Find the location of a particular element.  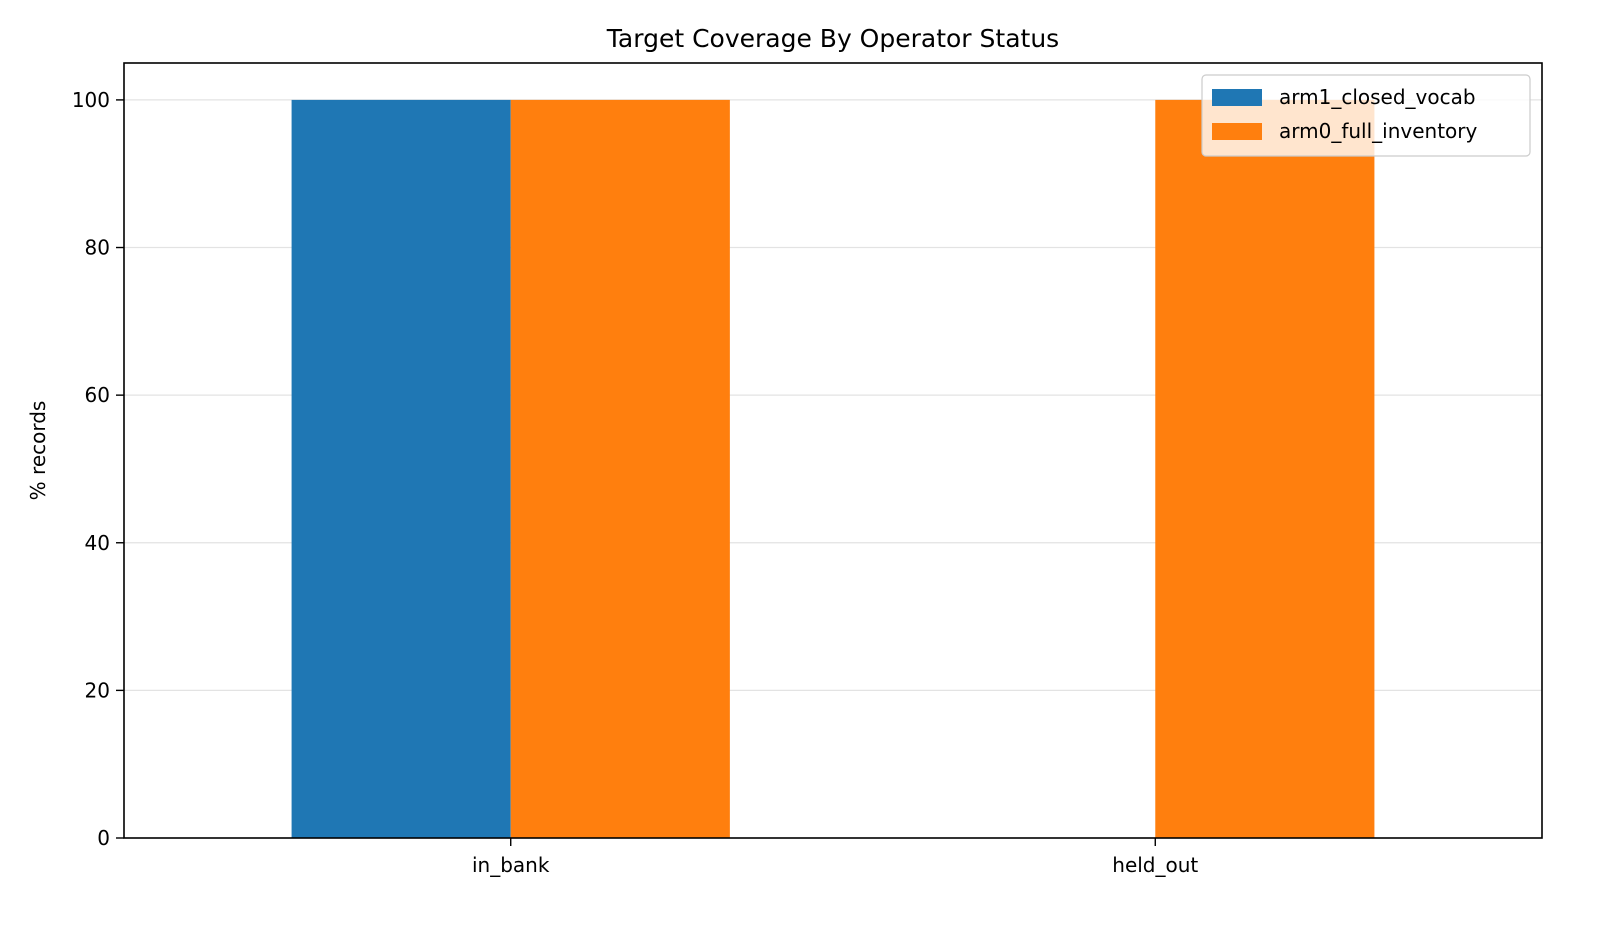

y-tick-label: 80 is located at coordinates (97, 248).